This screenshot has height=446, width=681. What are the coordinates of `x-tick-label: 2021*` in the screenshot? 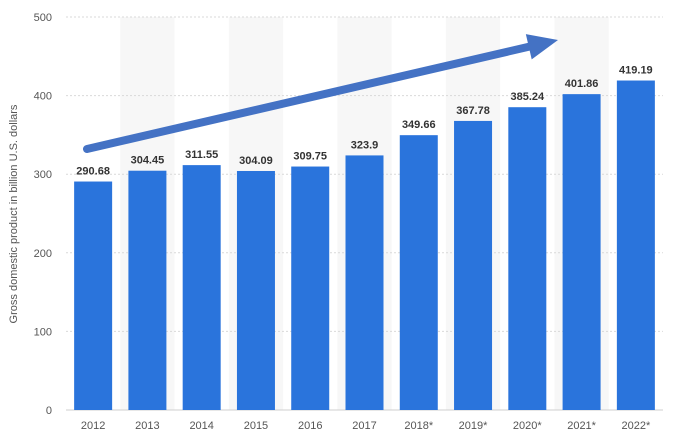 It's located at (581, 426).